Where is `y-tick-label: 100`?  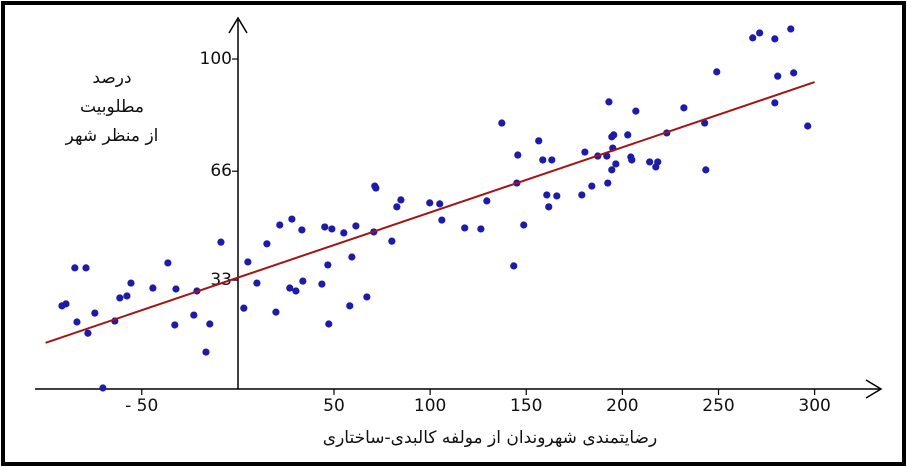
y-tick-label: 100 is located at coordinates (216, 59).